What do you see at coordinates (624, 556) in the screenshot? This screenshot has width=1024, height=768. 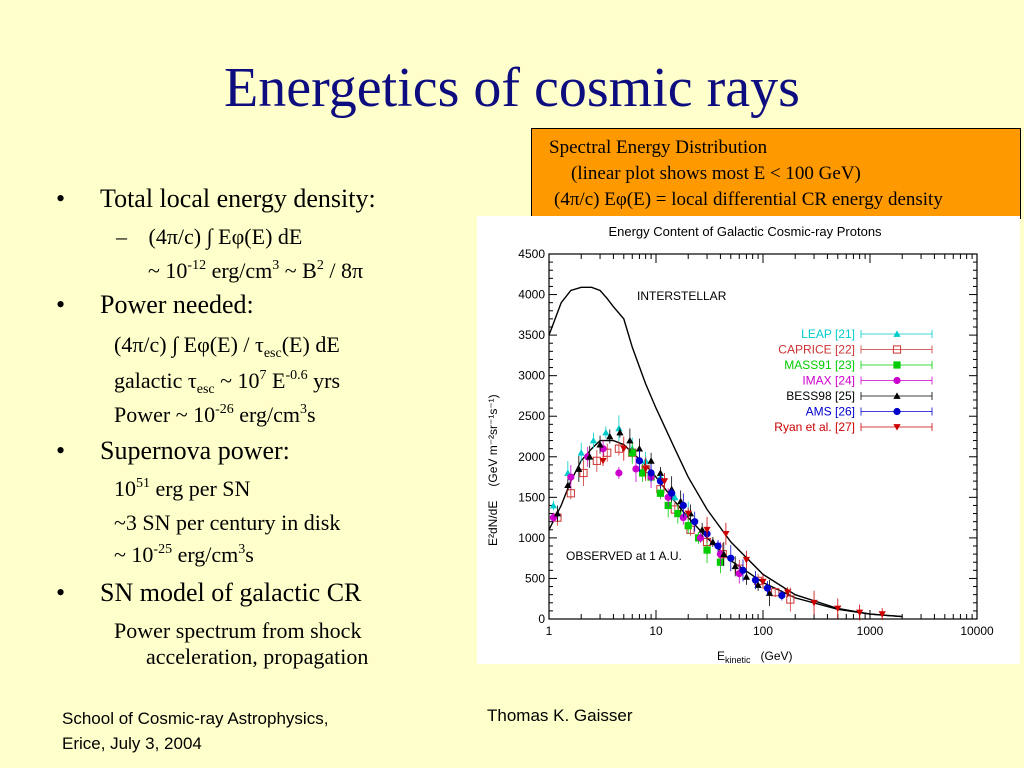 I see `annotation-observed: OBSERVED at 1 A.U.` at bounding box center [624, 556].